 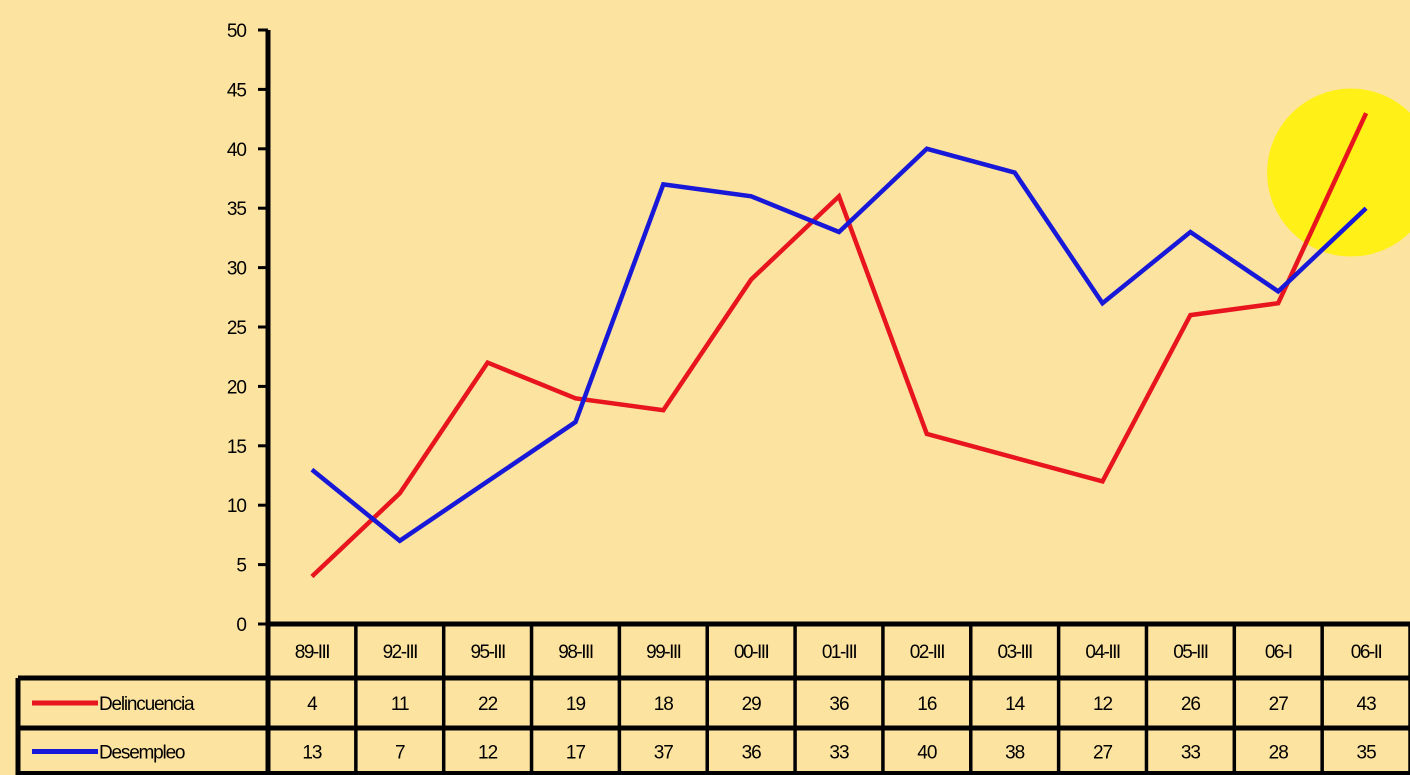 What do you see at coordinates (575, 652) in the screenshot?
I see `x-tick-label: 98-III` at bounding box center [575, 652].